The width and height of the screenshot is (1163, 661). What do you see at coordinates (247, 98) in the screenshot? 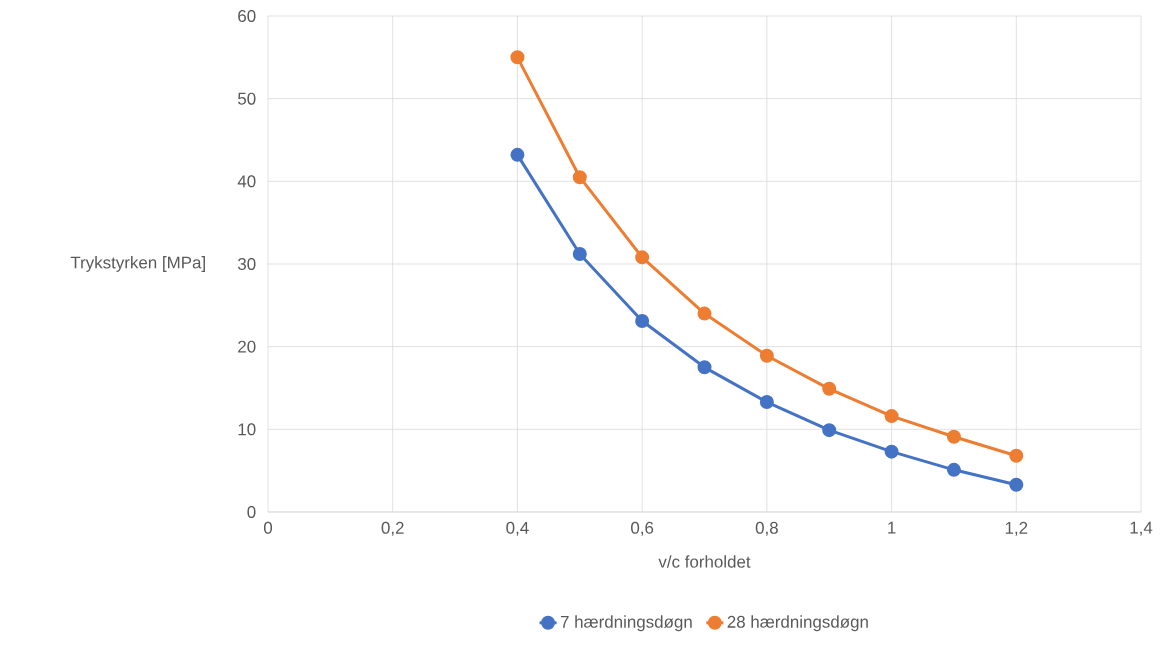
I see `y-tick-label: 50` at bounding box center [247, 98].